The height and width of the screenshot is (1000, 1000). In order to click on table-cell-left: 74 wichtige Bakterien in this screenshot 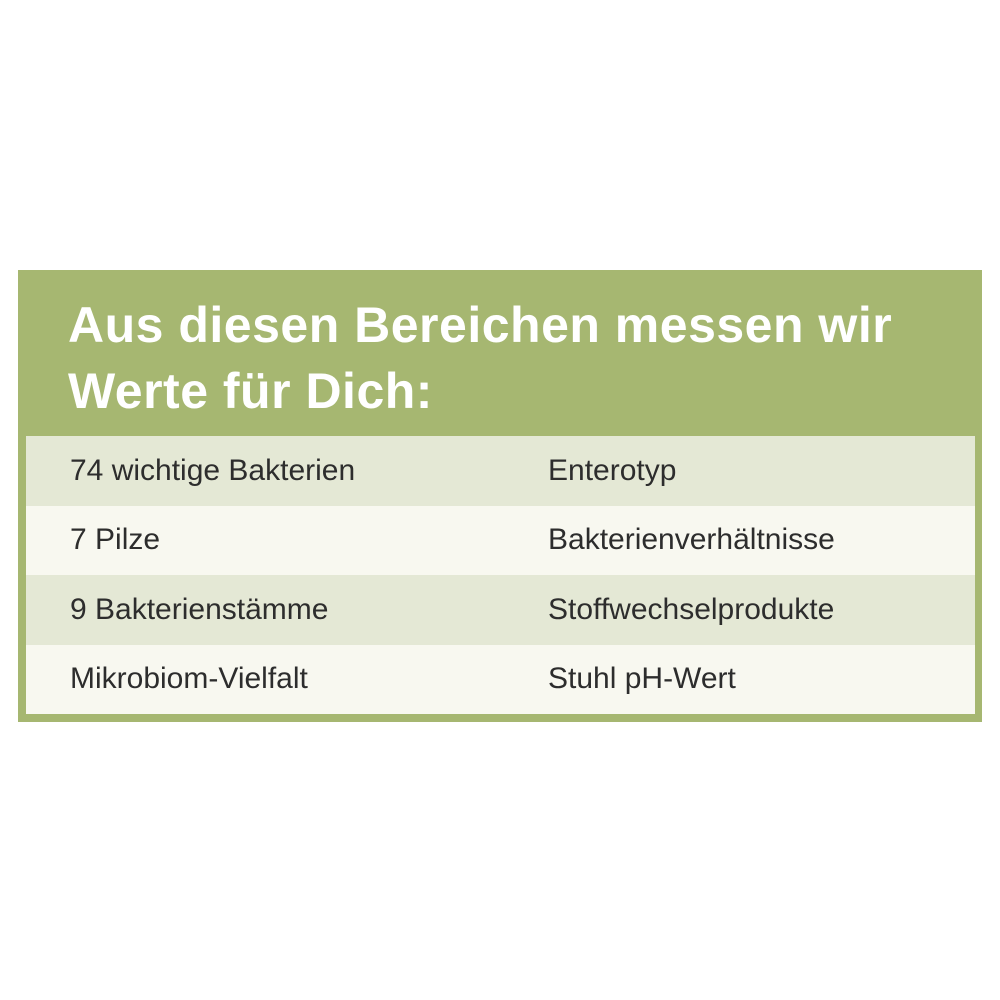, I will do `click(213, 470)`.